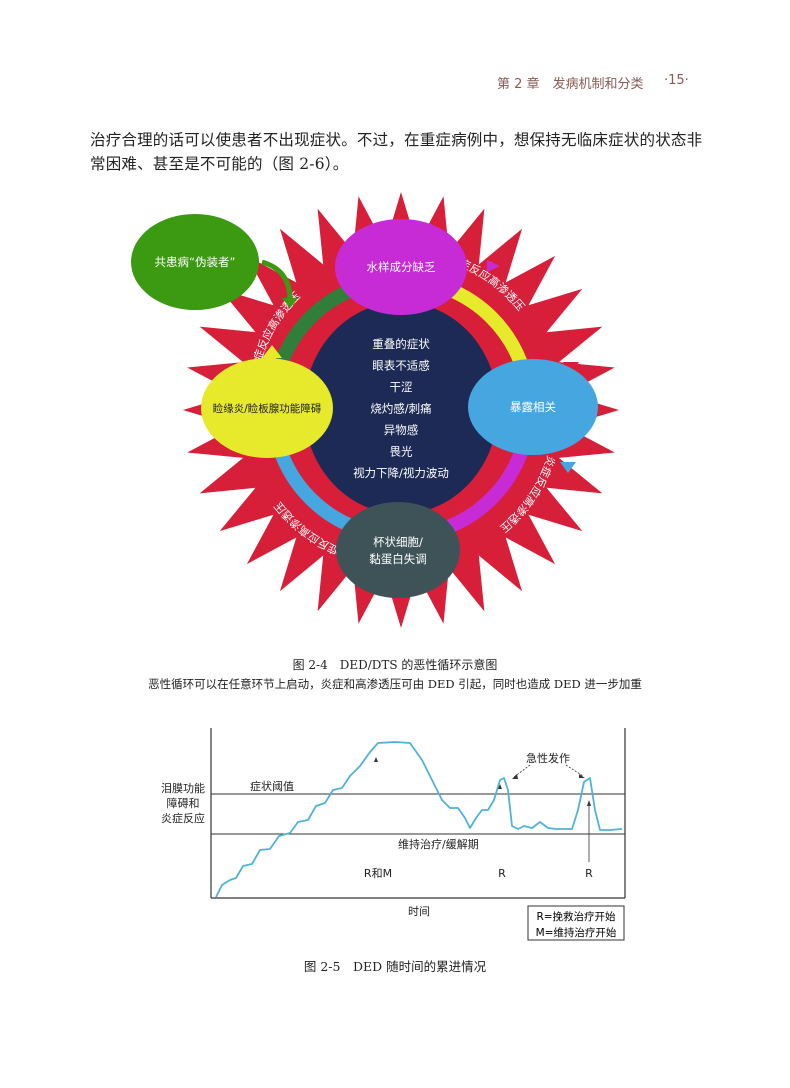  Describe the element at coordinates (548, 758) in the screenshot. I see `acute-flare-label: 急性发作` at that location.